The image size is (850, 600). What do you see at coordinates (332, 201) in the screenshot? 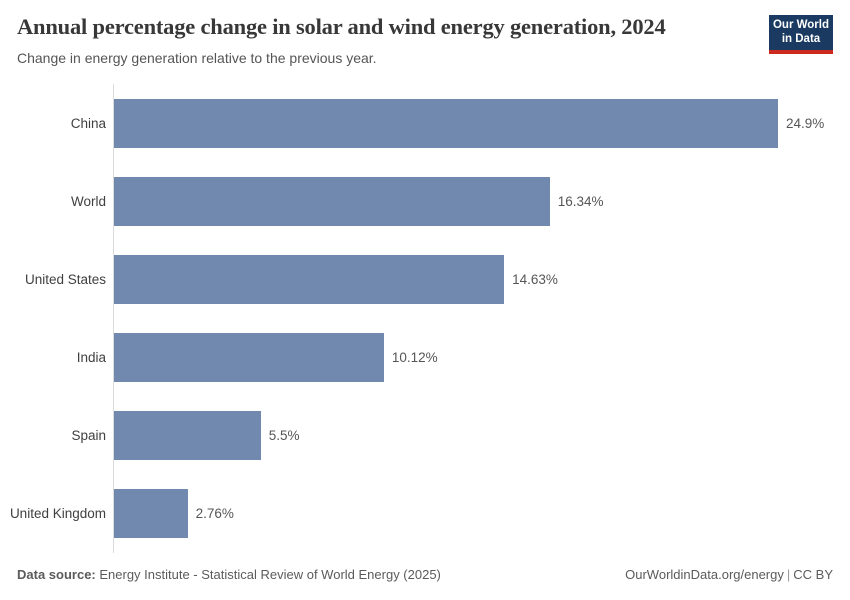
I see `bar-world` at bounding box center [332, 201].